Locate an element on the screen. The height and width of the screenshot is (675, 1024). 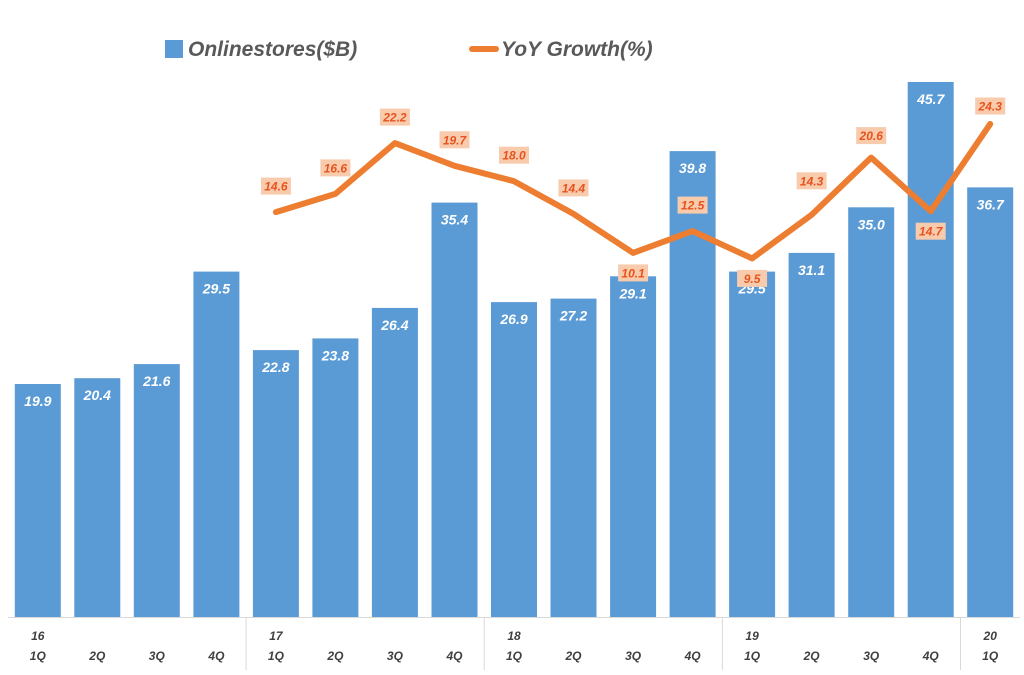
growth-value-label-5: 16.6 is located at coordinates (336, 168).